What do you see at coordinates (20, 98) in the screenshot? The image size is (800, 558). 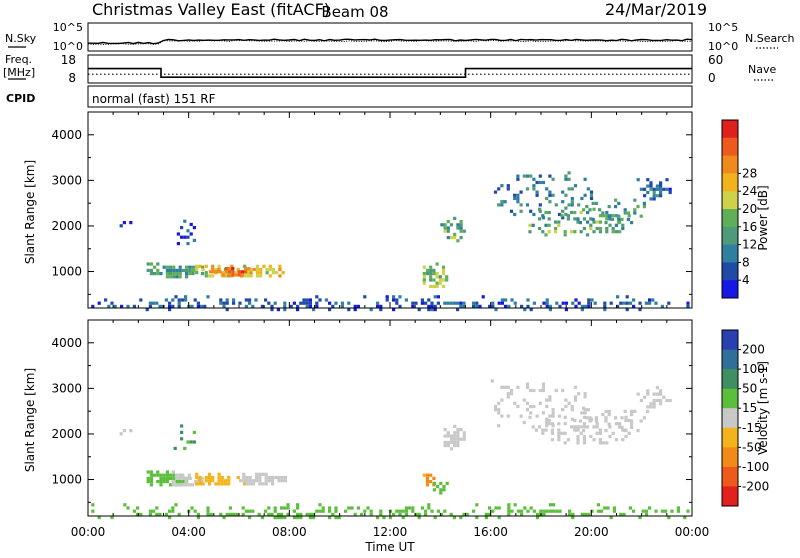 I see `cpid-label: CPID` at bounding box center [20, 98].